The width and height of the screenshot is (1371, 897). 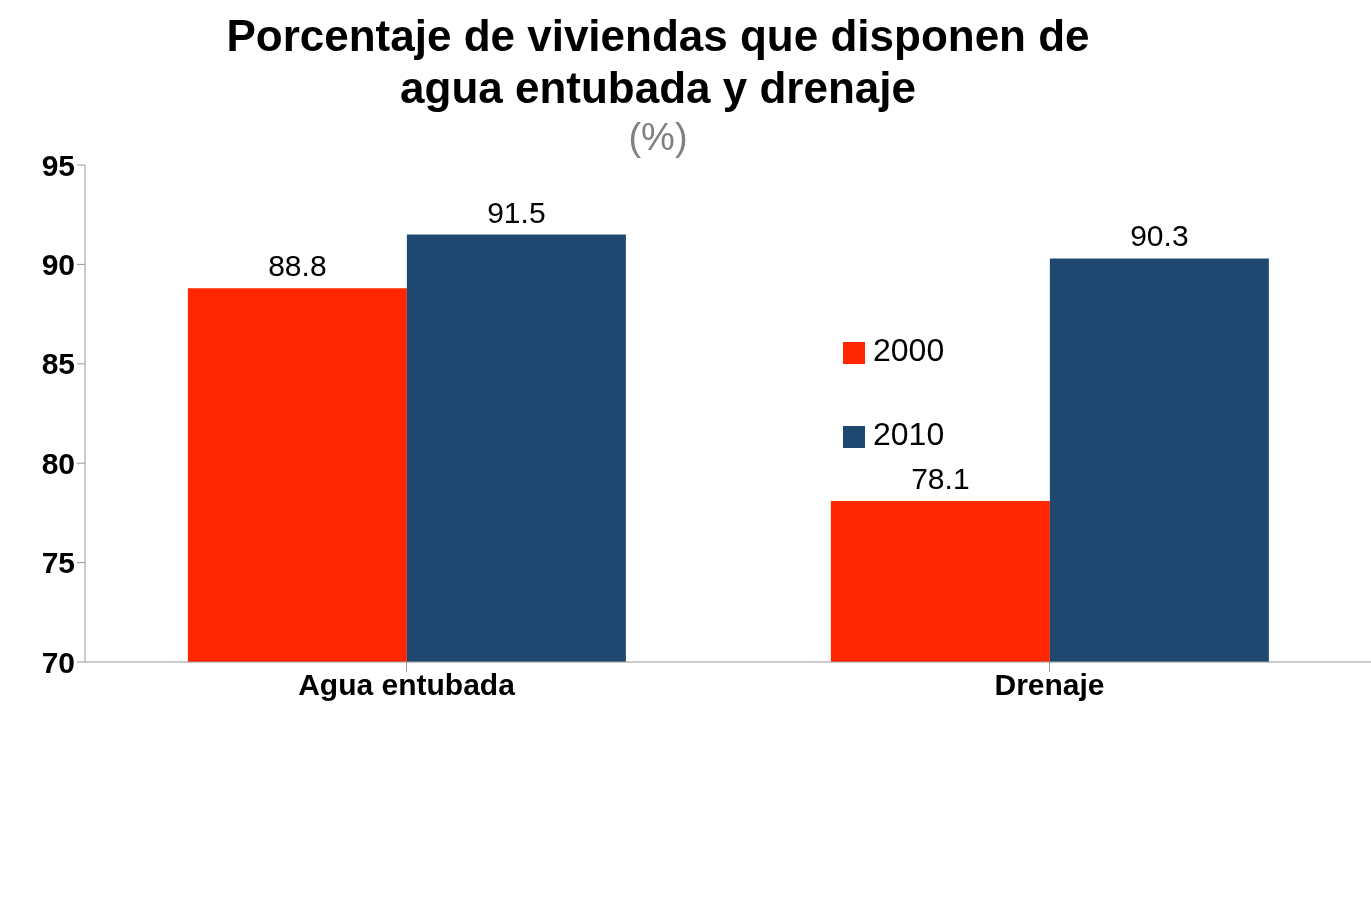 I want to click on data-label: 78.1, so click(x=940, y=478).